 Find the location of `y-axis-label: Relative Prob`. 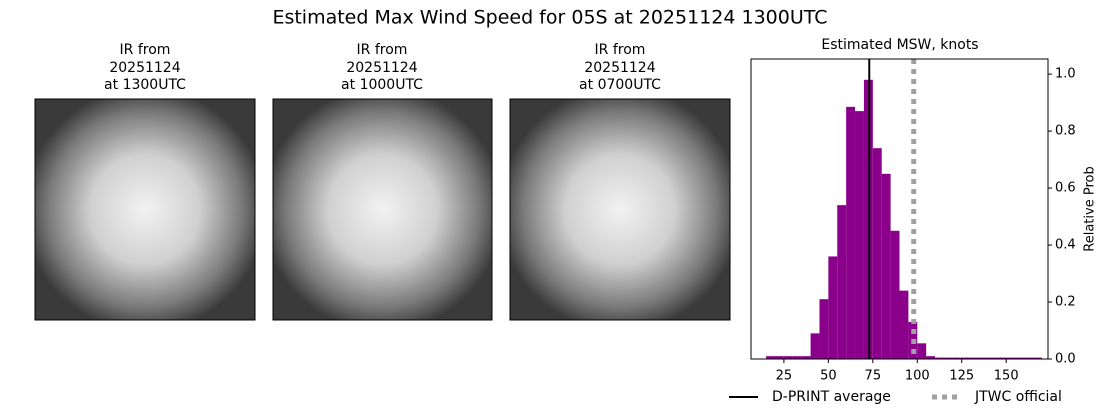

y-axis-label: Relative Prob is located at coordinates (1090, 208).